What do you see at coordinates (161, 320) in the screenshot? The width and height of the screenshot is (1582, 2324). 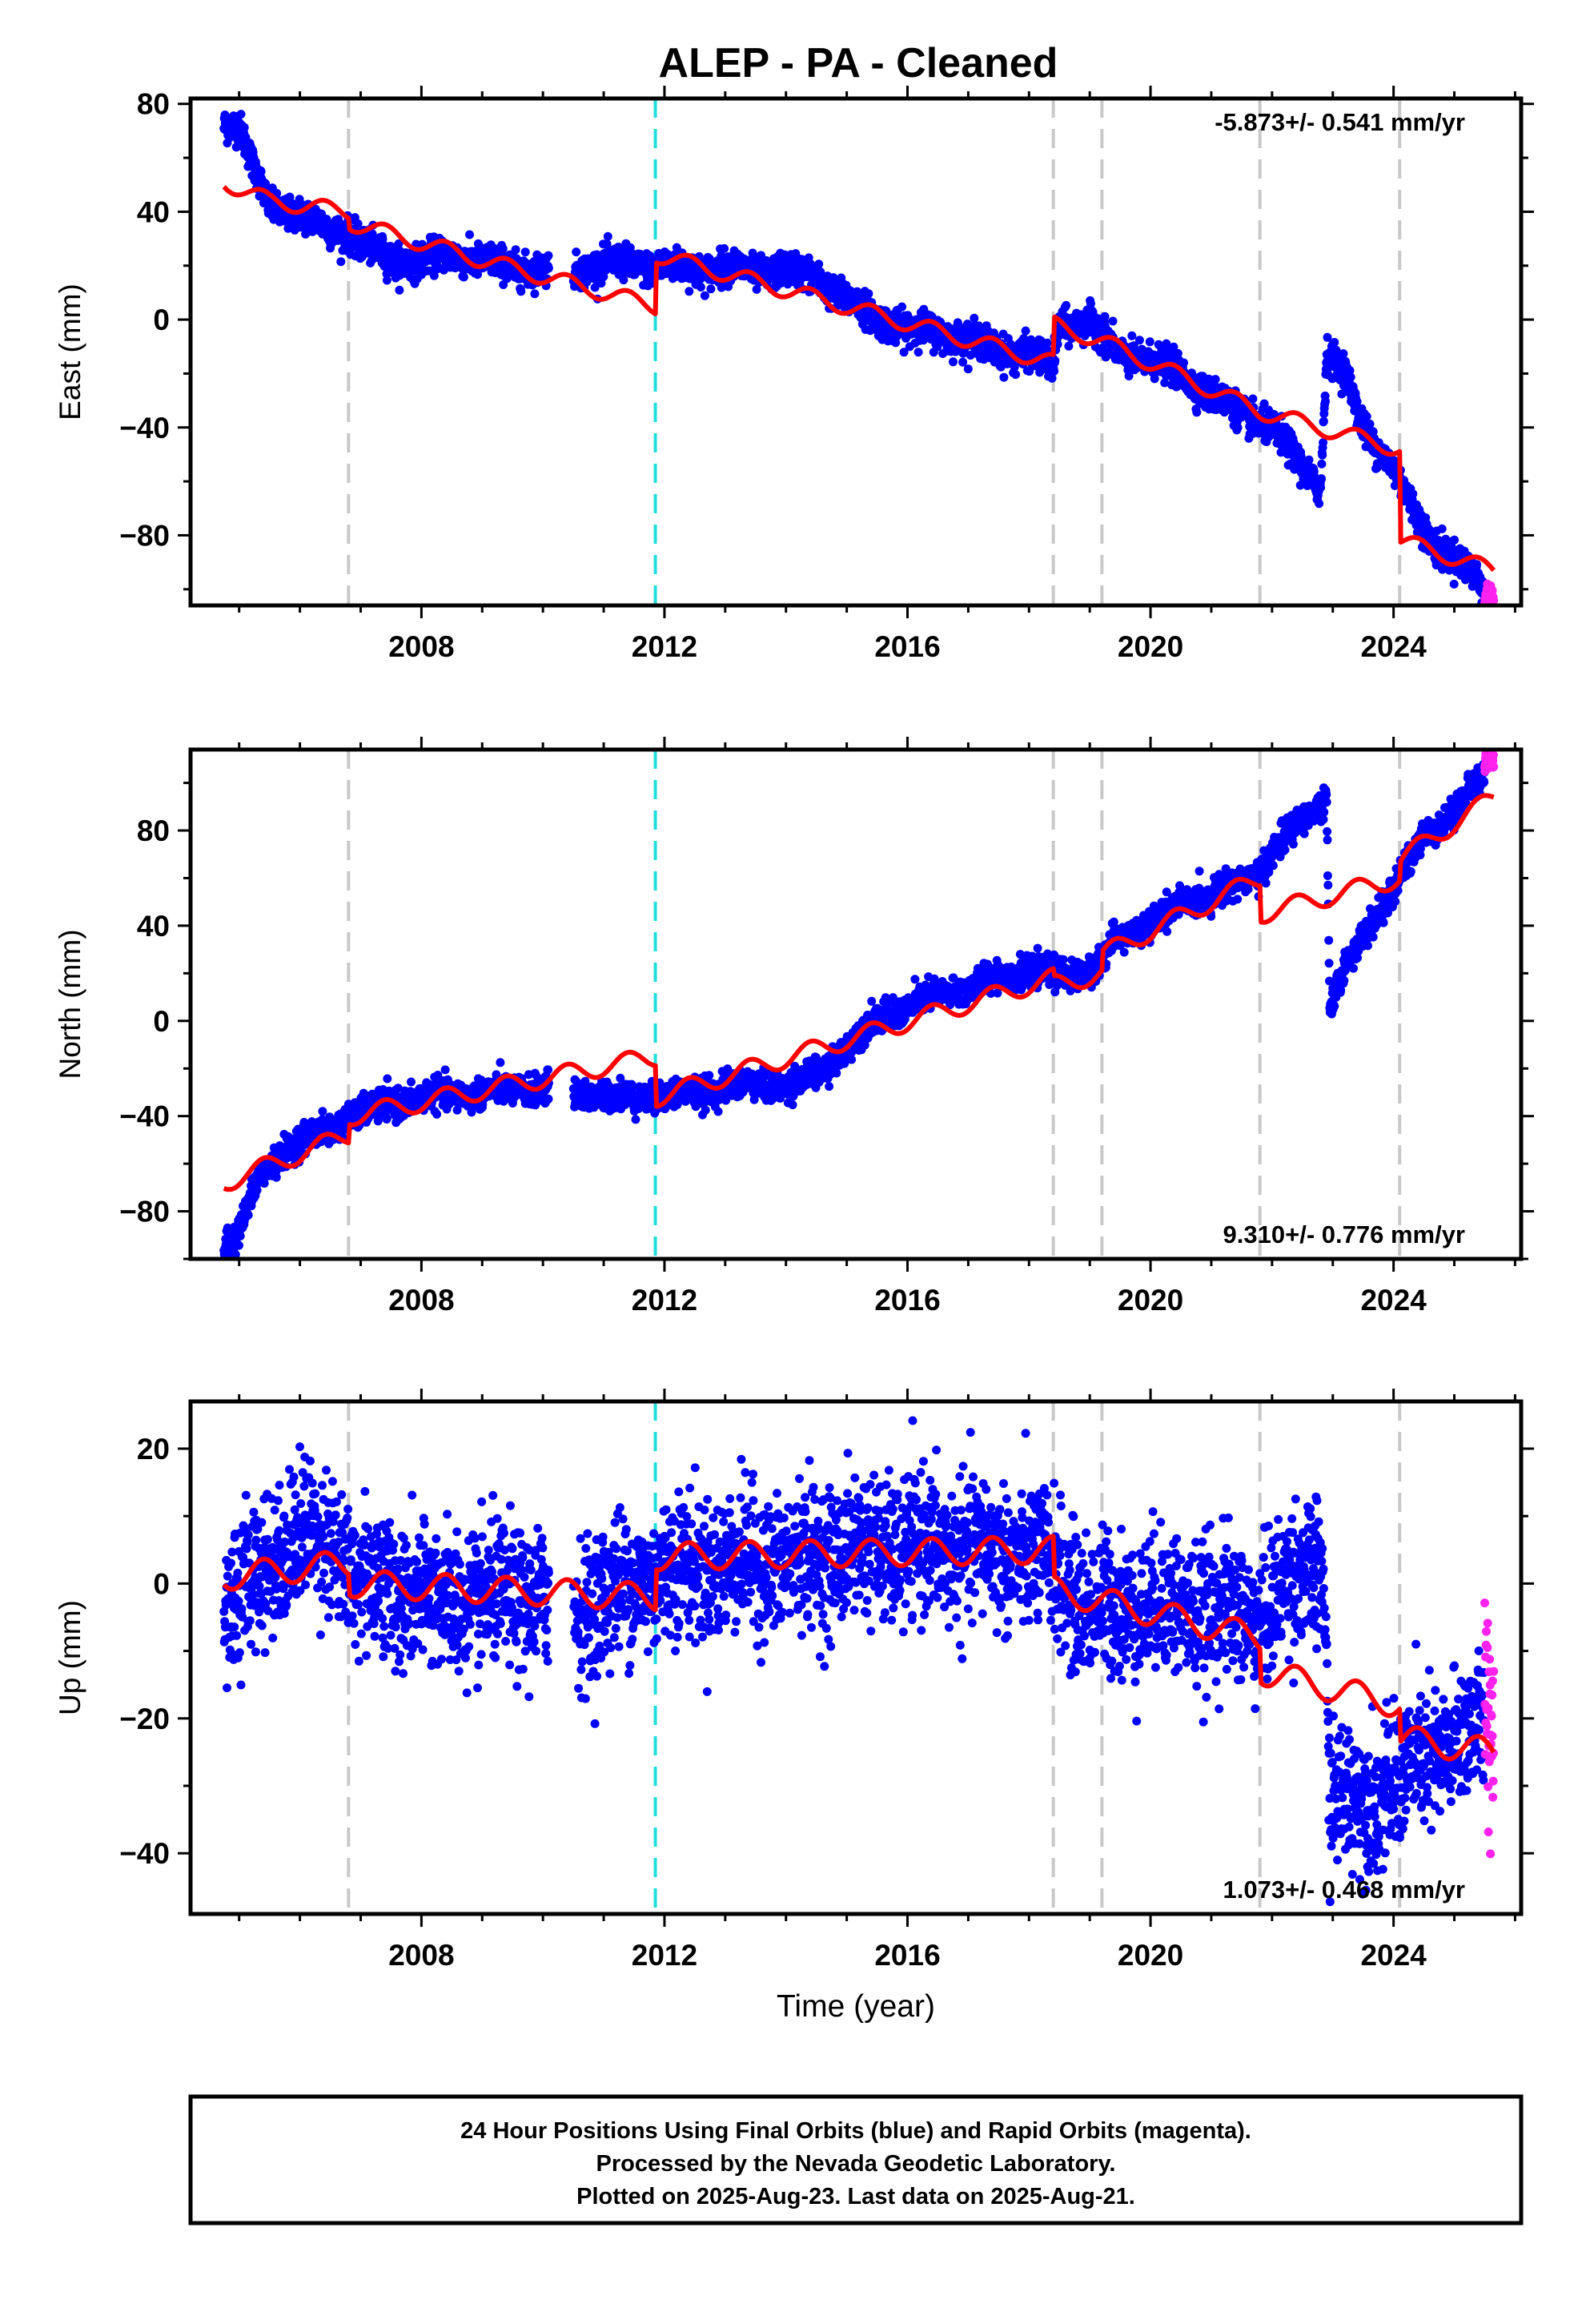 I see `y-tick-label: 0` at bounding box center [161, 320].